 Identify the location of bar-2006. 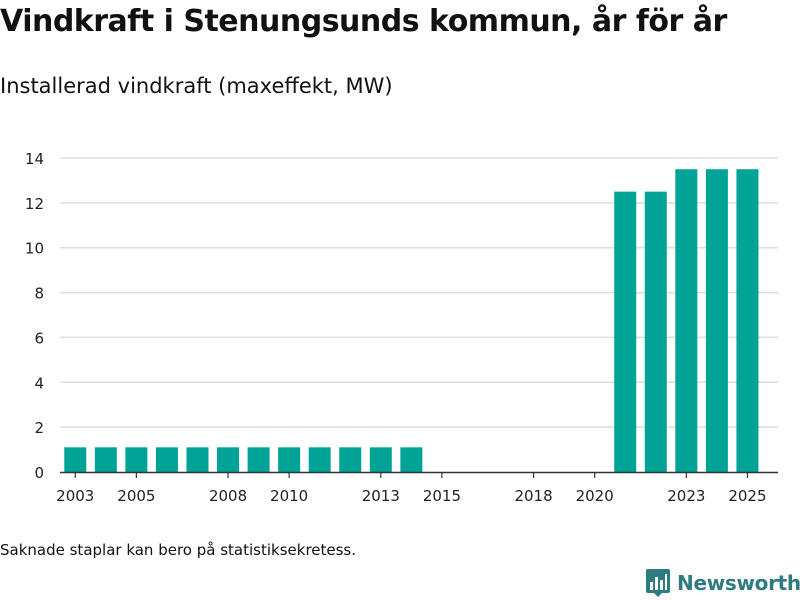
(166, 459).